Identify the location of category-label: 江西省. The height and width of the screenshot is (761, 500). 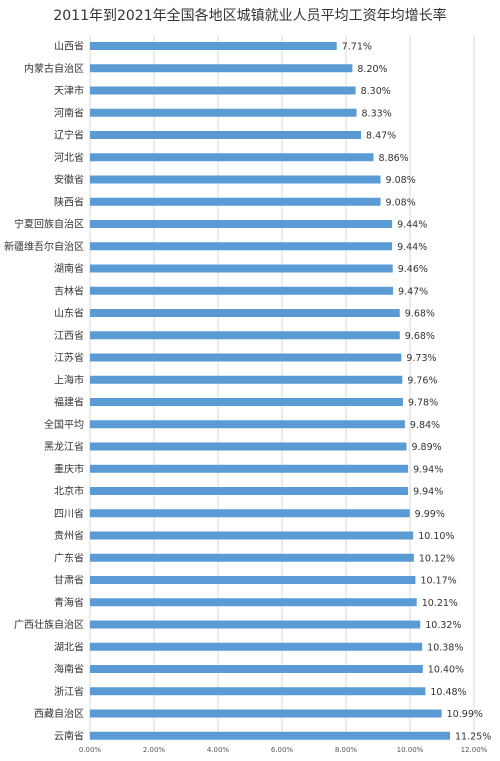
(69, 335).